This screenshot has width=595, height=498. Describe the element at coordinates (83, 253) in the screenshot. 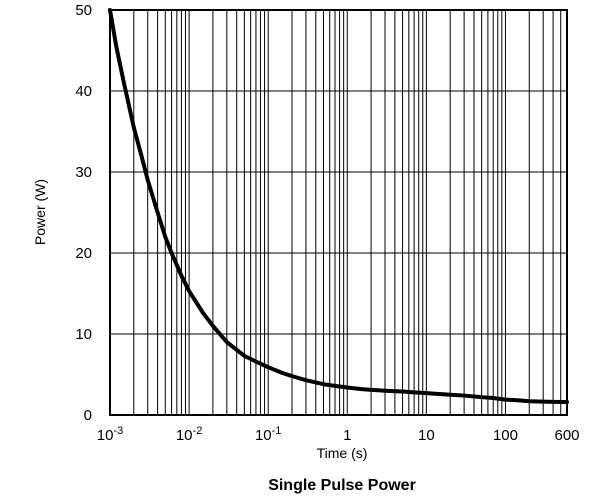

I see `y-tick-label: 20` at that location.